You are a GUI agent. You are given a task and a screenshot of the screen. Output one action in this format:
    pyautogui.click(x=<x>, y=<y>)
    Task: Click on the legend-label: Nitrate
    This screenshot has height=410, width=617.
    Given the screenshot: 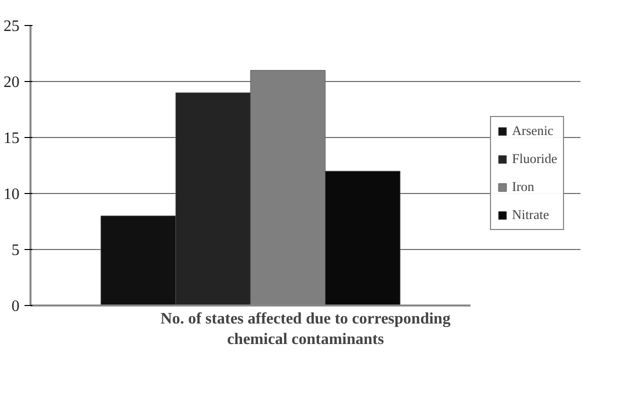 What is the action you would take?
    pyautogui.click(x=531, y=215)
    